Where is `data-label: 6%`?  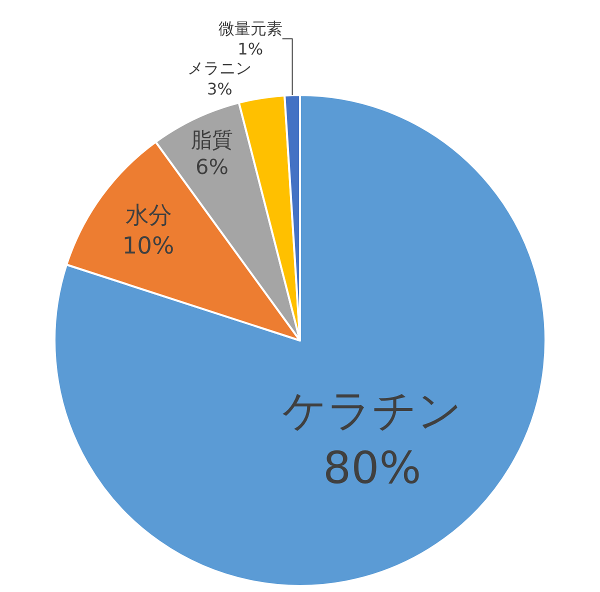 data-label: 6% is located at coordinates (211, 166).